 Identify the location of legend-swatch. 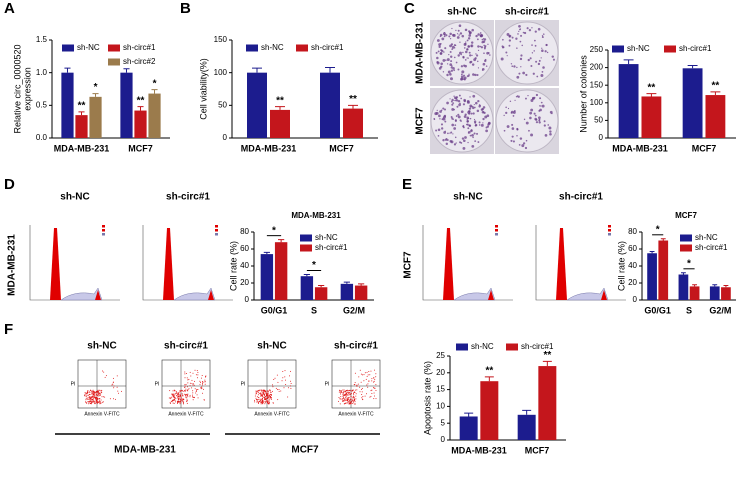
(302, 48).